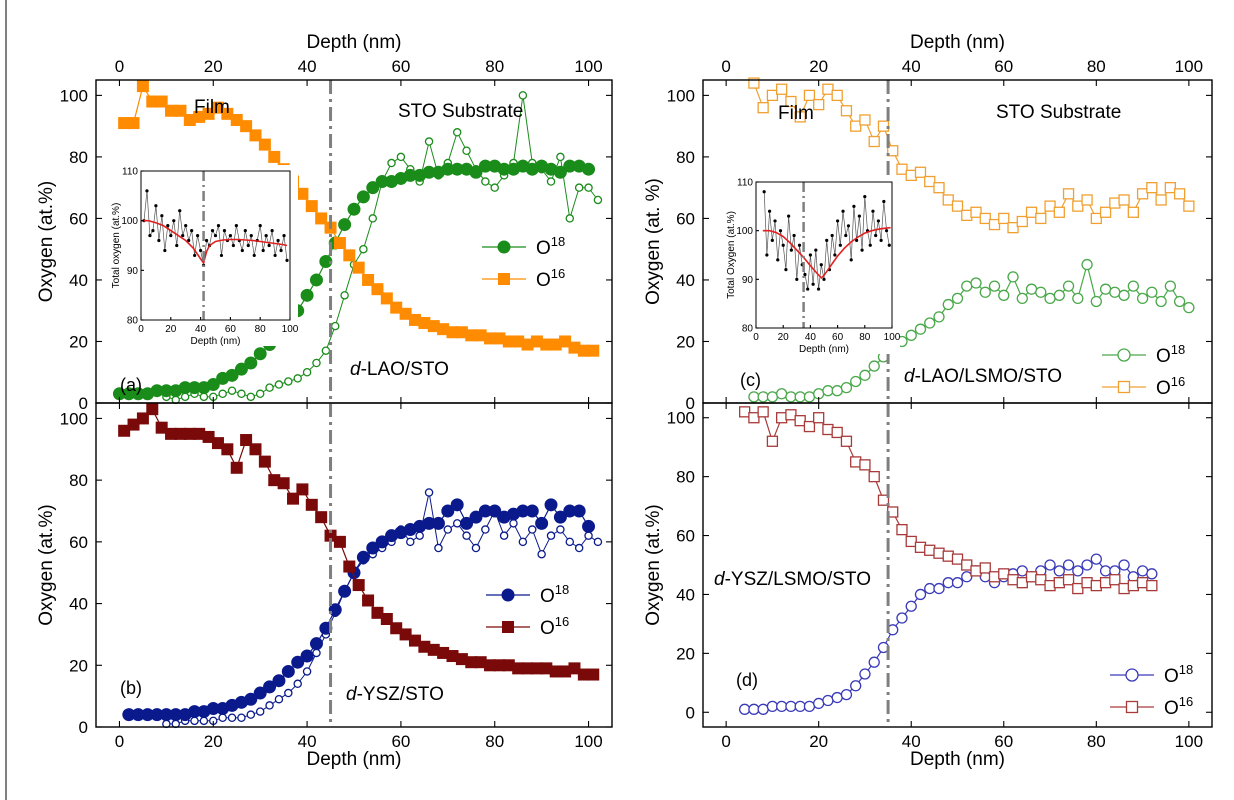 Image resolution: width=1234 pixels, height=800 pixels. I want to click on y-tick-label: 0, so click(83, 727).